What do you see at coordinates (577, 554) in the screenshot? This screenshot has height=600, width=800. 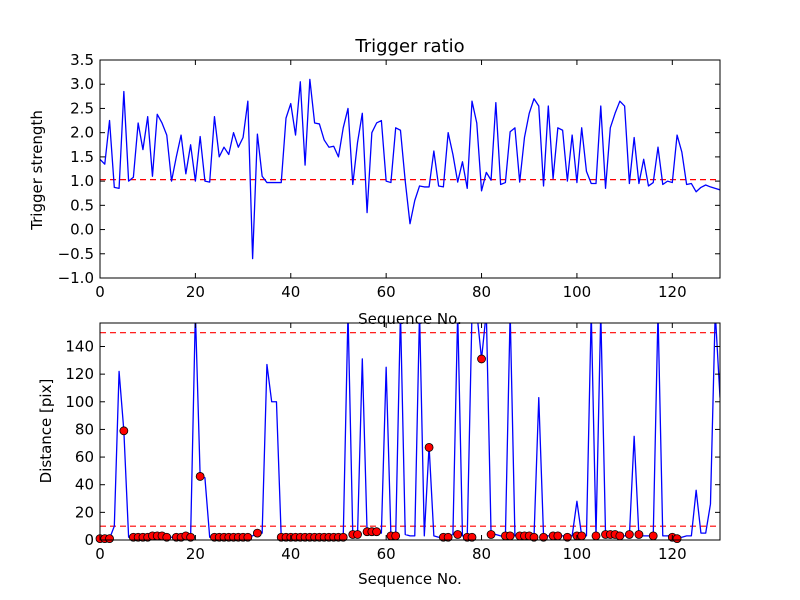 I see `distance-x-tick-label: 100` at bounding box center [577, 554].